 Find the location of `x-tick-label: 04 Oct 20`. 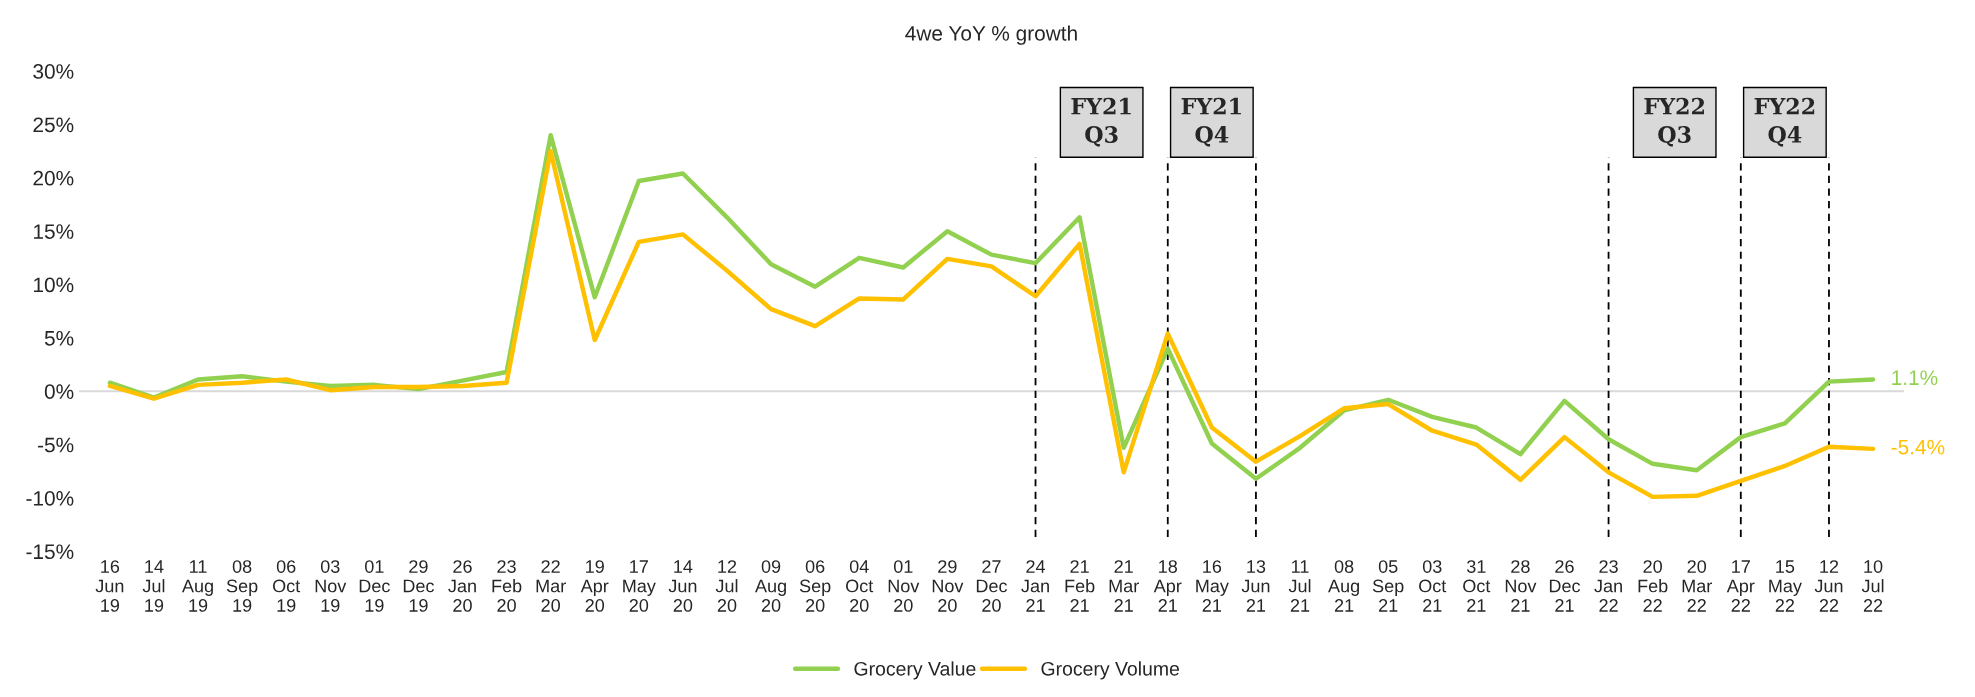

x-tick-label: 04 Oct 20 is located at coordinates (860, 586).